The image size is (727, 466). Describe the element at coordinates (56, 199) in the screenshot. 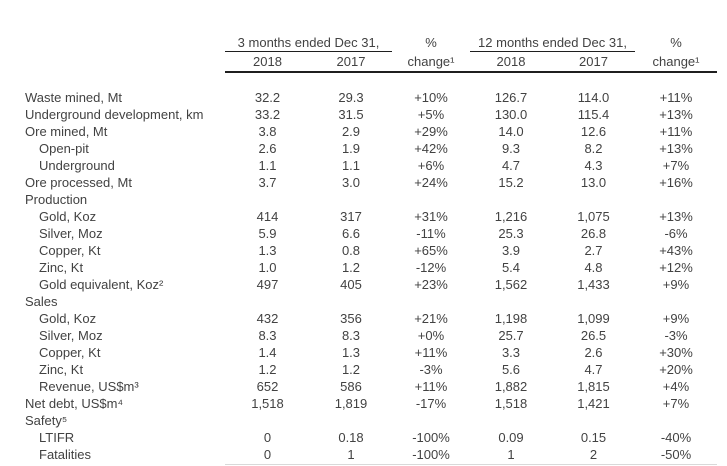

I see `row-label: Production` at that location.